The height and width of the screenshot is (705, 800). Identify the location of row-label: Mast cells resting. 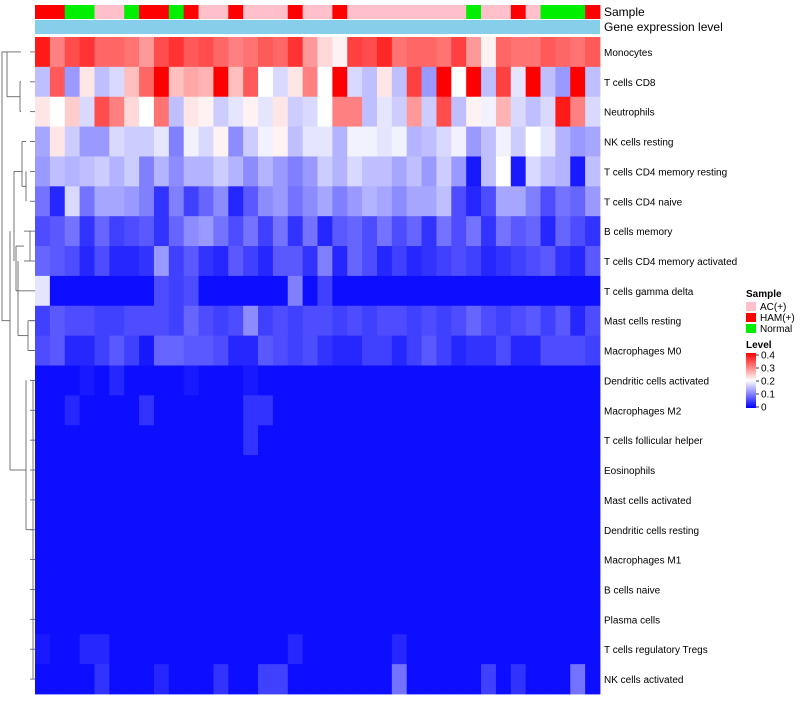
(642, 322).